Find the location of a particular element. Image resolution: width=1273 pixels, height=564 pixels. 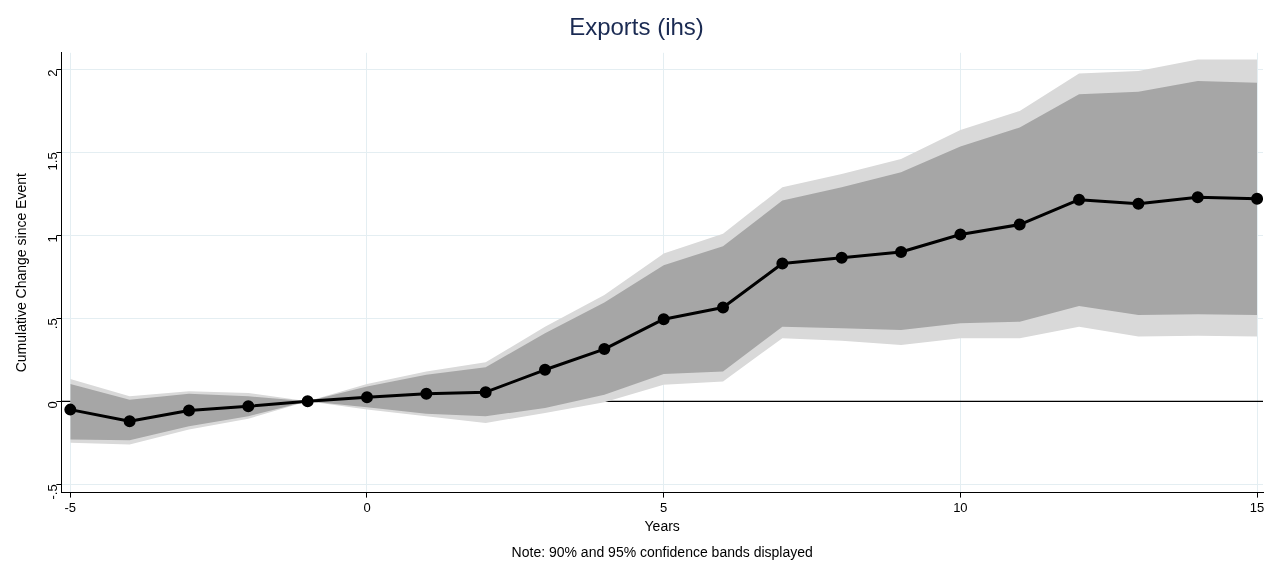

x-tick-label: 15 is located at coordinates (1257, 507).